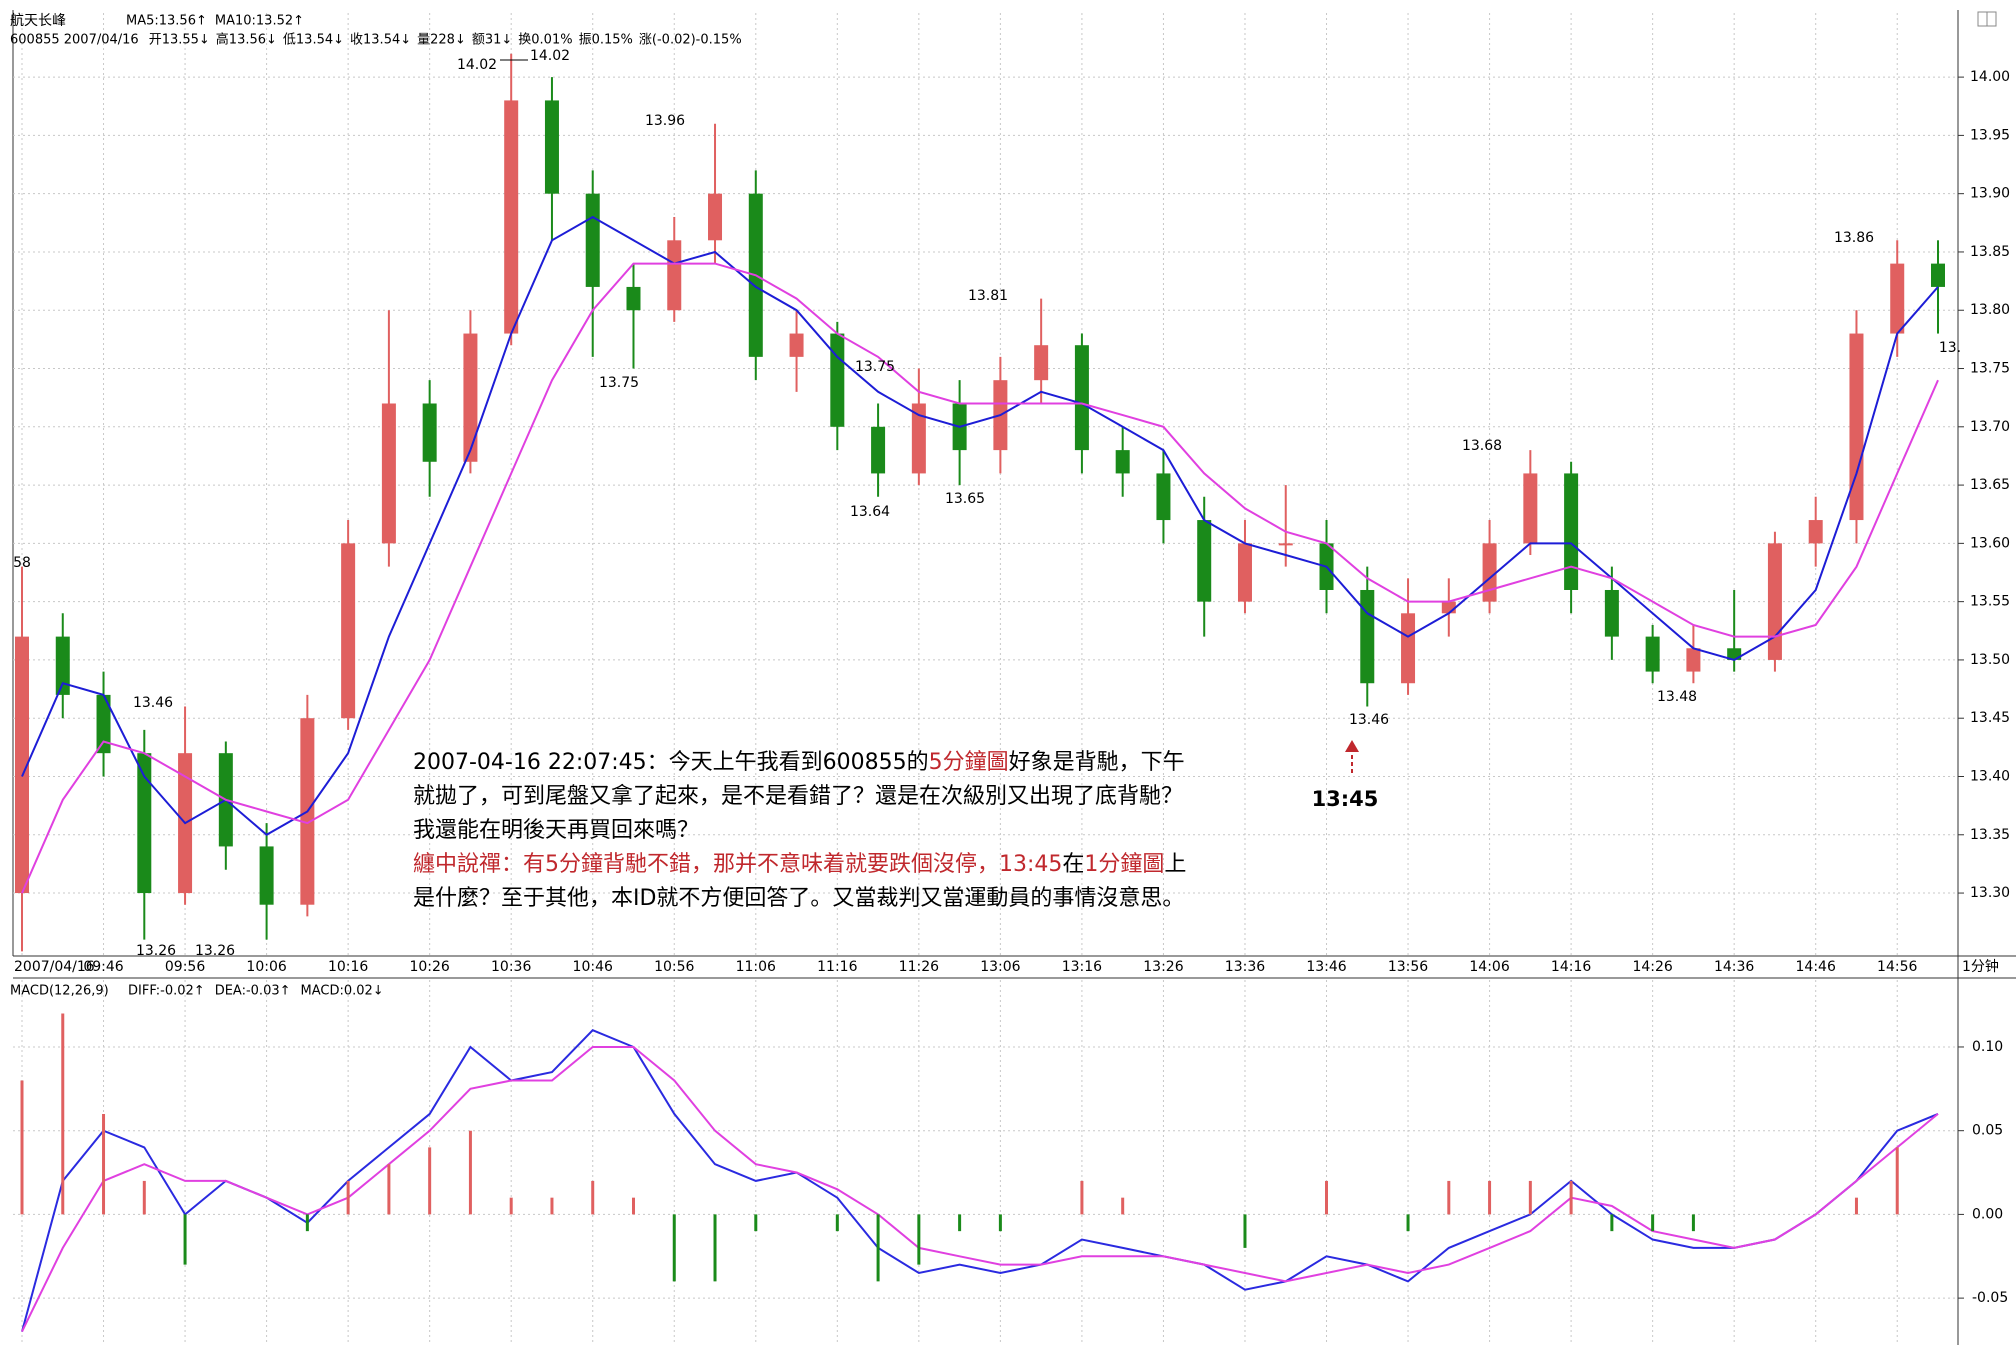  I want to click on x-tick-label: 14:36, so click(1734, 967).